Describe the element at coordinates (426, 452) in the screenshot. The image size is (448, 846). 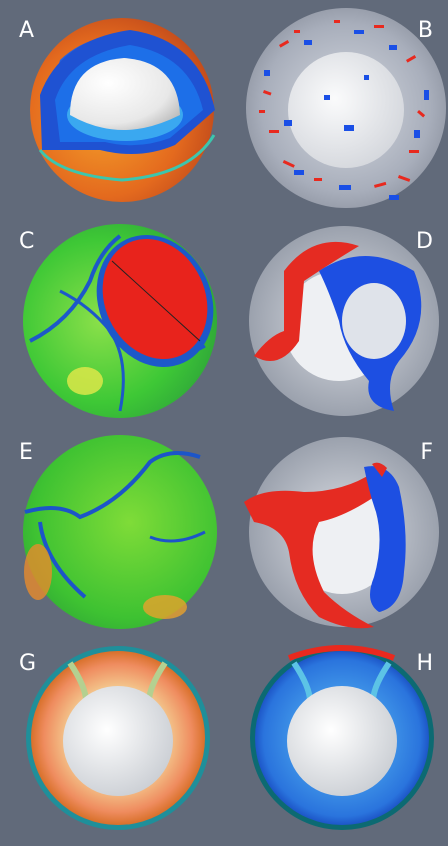
I see `panel-label: F` at that location.